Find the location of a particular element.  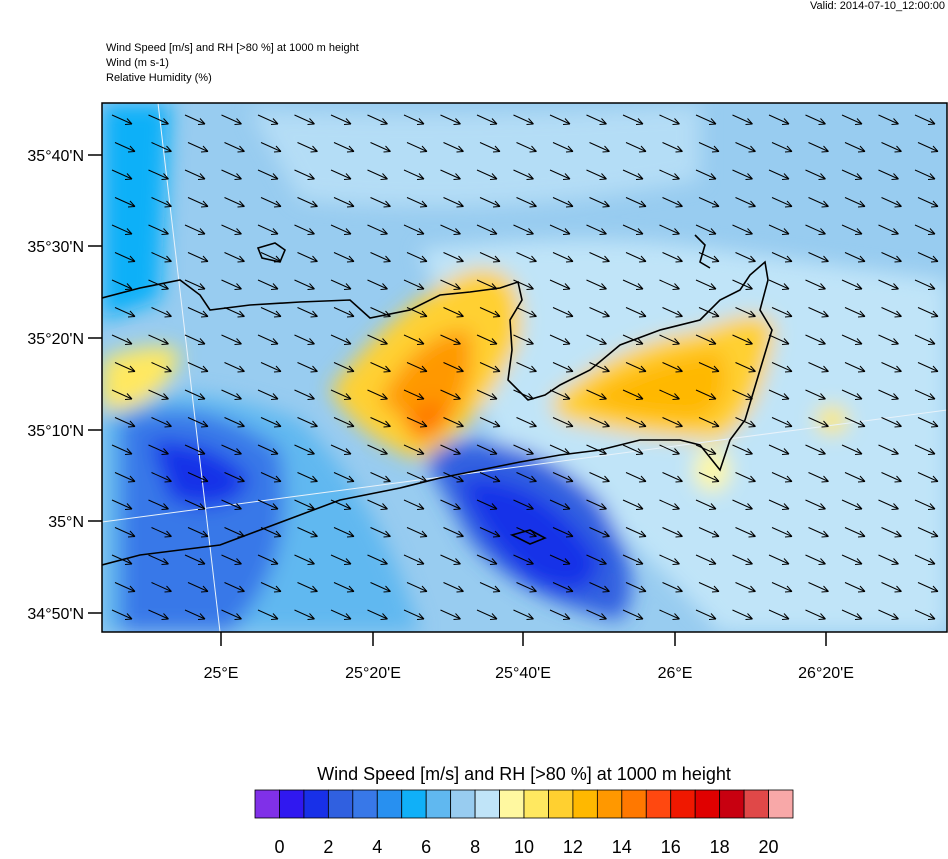

colorbar-label: 0 is located at coordinates (279, 845).